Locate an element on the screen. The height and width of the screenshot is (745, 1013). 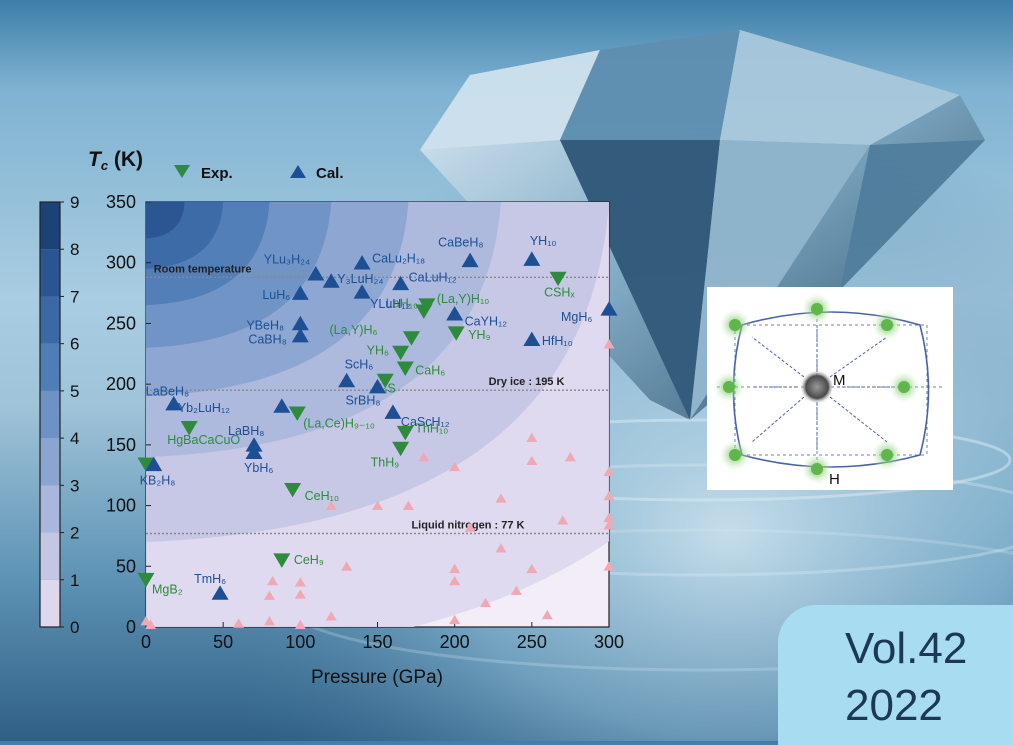
point-label: YH₆ is located at coordinates (378, 351).